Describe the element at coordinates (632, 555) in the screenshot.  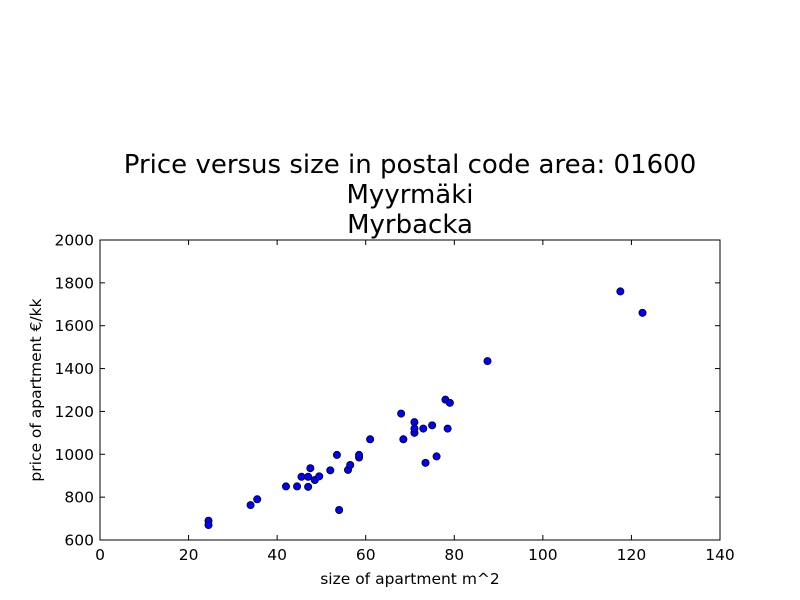
I see `x-tick-label: 120` at that location.